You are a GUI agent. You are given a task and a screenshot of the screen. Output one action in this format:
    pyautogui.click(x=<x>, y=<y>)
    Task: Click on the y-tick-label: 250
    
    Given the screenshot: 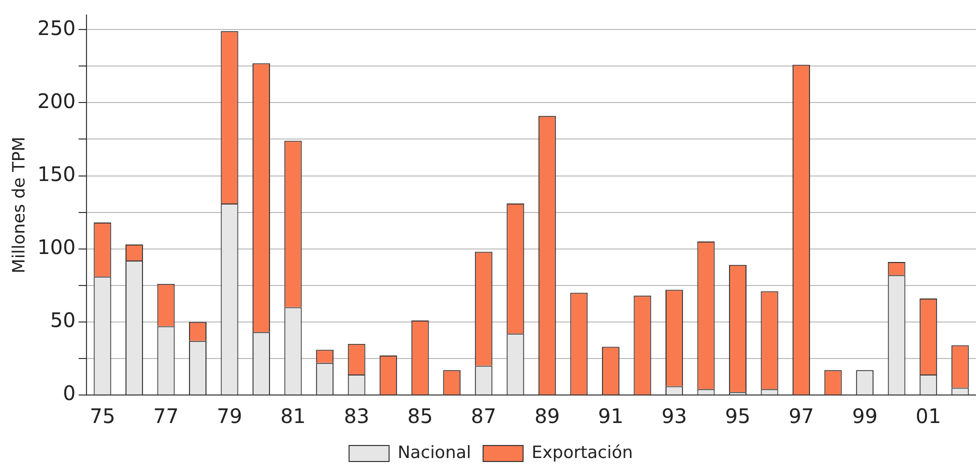 What is the action you would take?
    pyautogui.click(x=56, y=28)
    